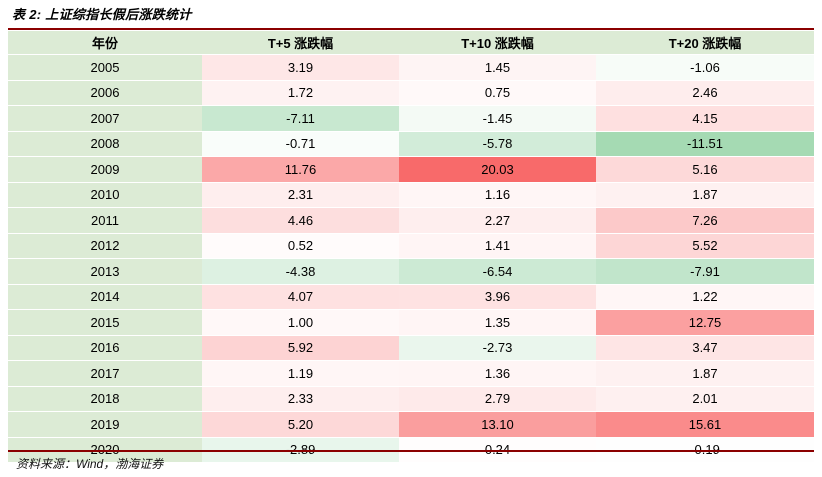 The width and height of the screenshot is (822, 477). Describe the element at coordinates (300, 399) in the screenshot. I see `t5-cell: 2.33` at that location.